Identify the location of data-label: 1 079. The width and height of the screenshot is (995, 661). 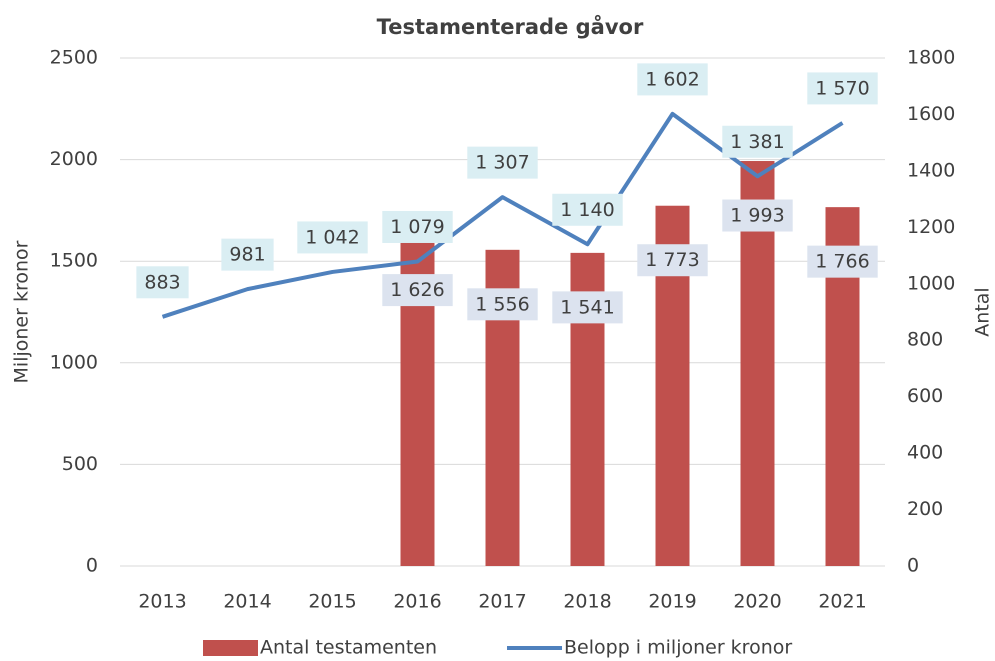
(417, 227).